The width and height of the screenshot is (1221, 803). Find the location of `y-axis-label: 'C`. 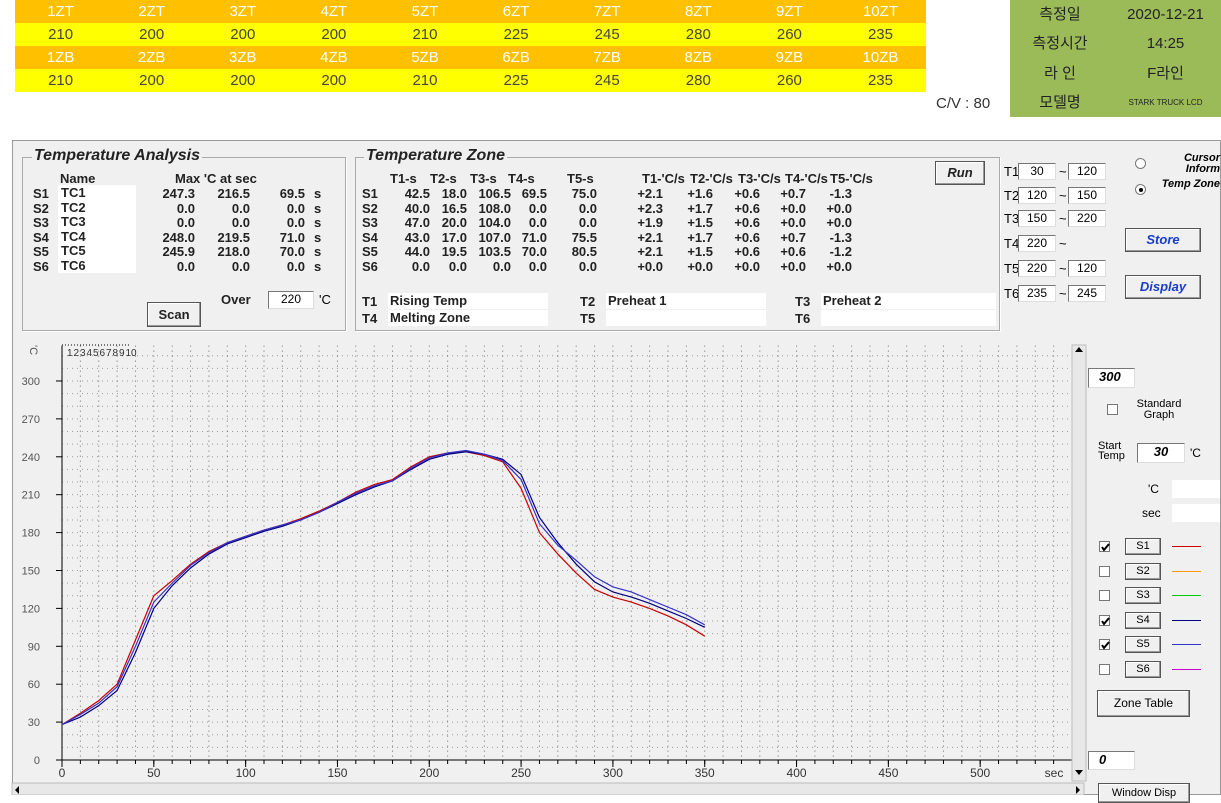

y-axis-label: 'C is located at coordinates (33, 350).